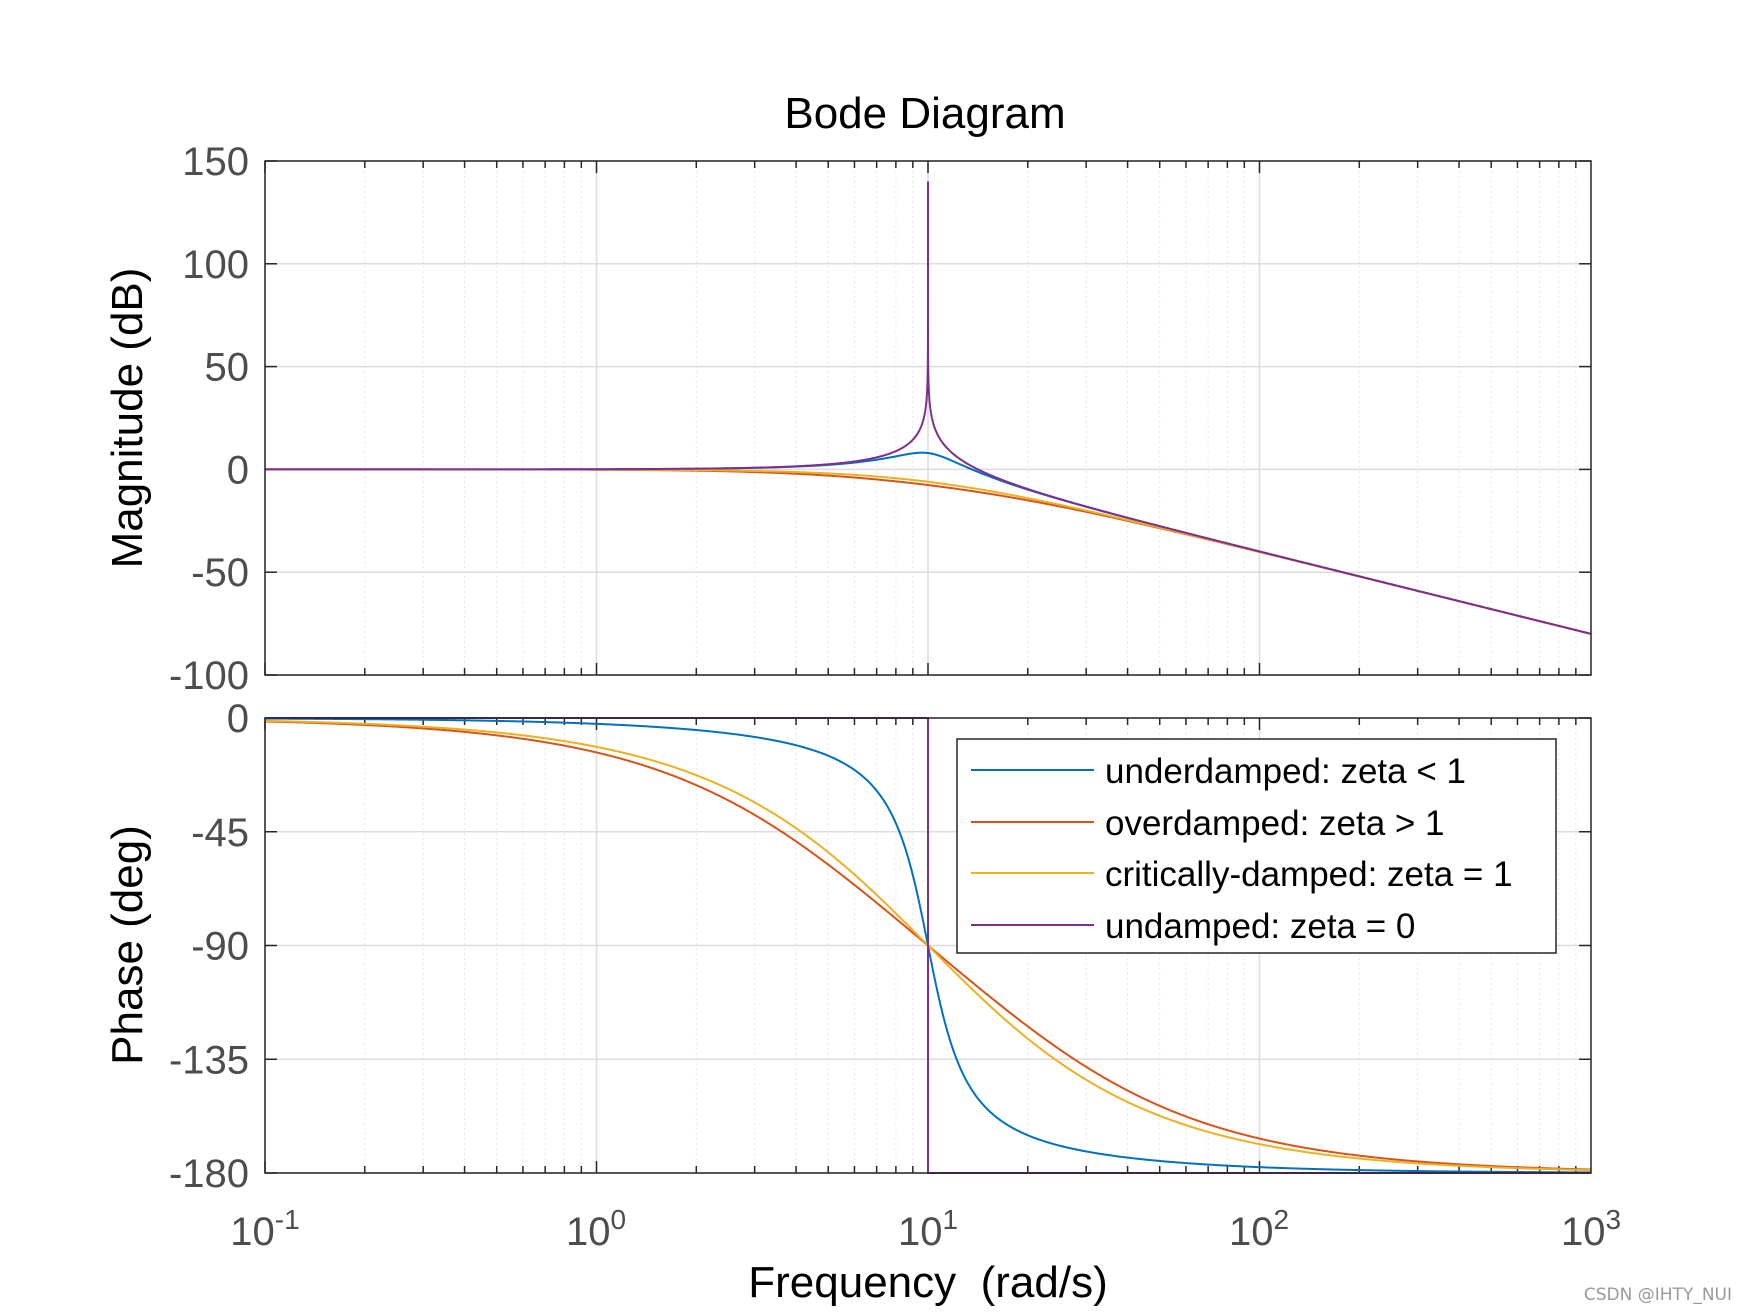  Describe the element at coordinates (927, 1282) in the screenshot. I see `x-axis-label: Frequency (rad/s)` at that location.